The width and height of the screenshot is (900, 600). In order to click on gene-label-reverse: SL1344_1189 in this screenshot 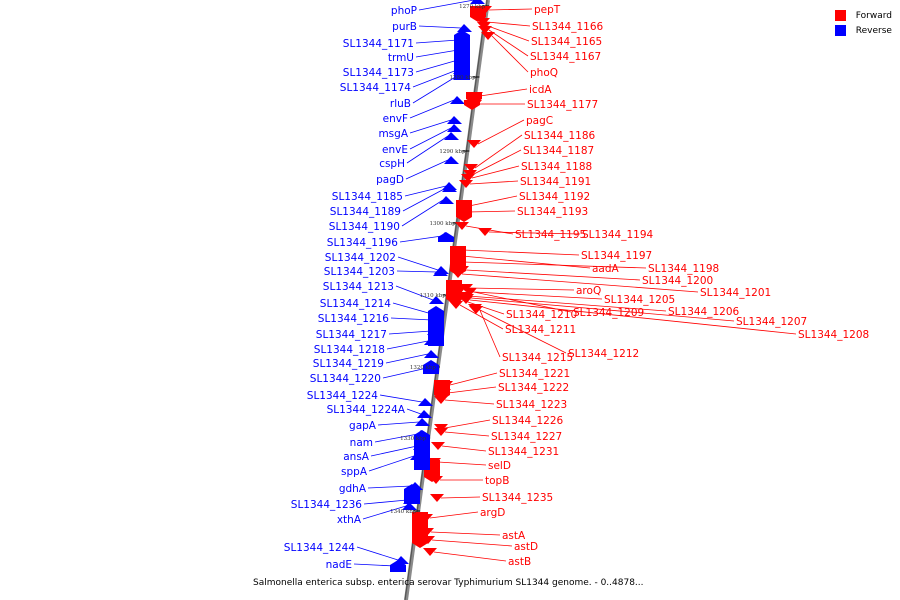, I will do `click(365, 212)`.